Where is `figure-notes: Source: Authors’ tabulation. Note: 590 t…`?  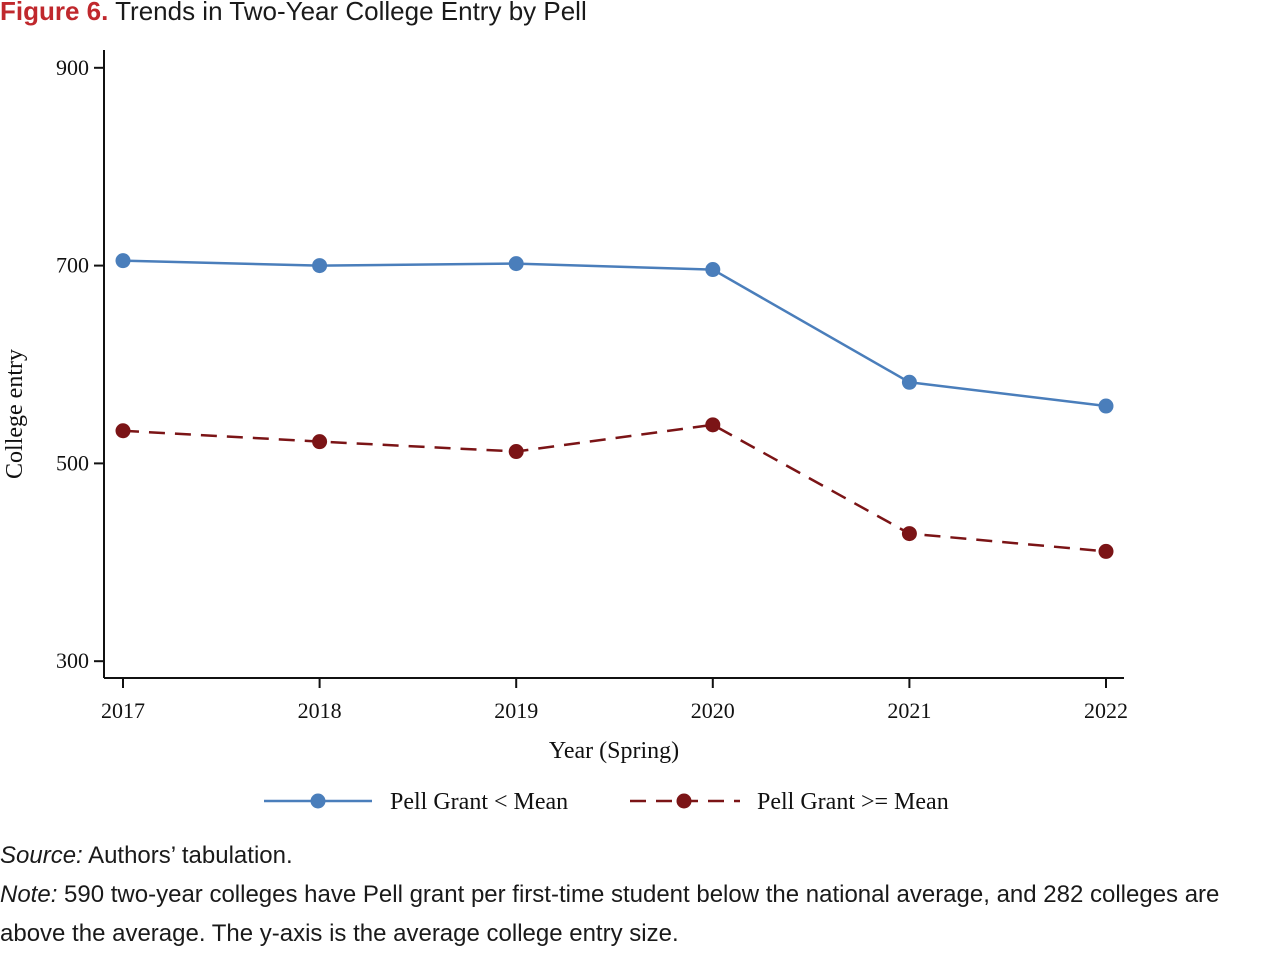 figure-notes: Source: Authors’ tabulation. Note: 590 t… is located at coordinates (640, 894).